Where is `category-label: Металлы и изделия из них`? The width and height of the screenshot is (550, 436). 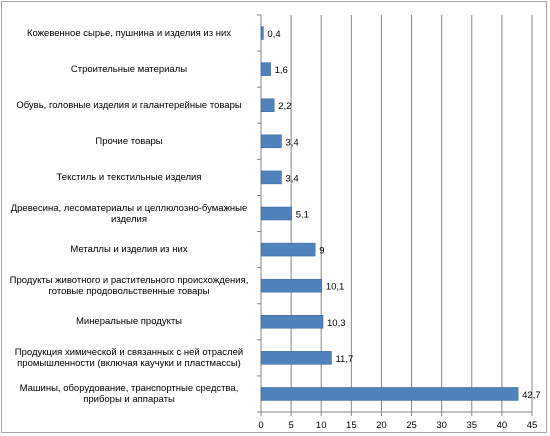 category-label: Металлы и изделия из них is located at coordinates (129, 250).